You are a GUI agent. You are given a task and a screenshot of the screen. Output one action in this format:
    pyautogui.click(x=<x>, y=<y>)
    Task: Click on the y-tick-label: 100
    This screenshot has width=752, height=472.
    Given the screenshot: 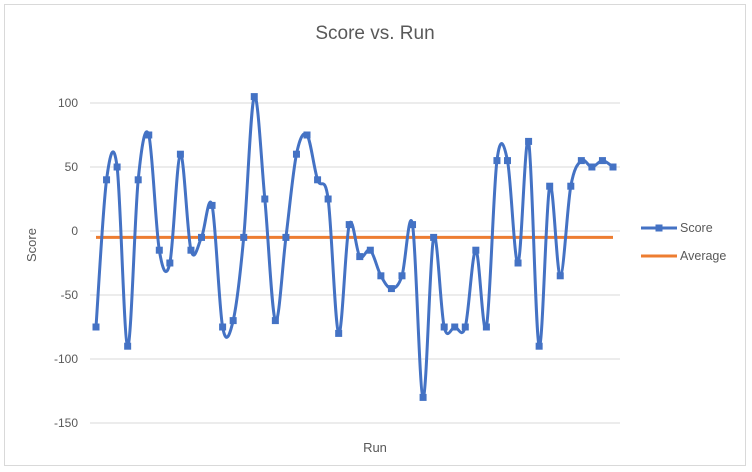 What is the action you would take?
    pyautogui.click(x=68, y=103)
    